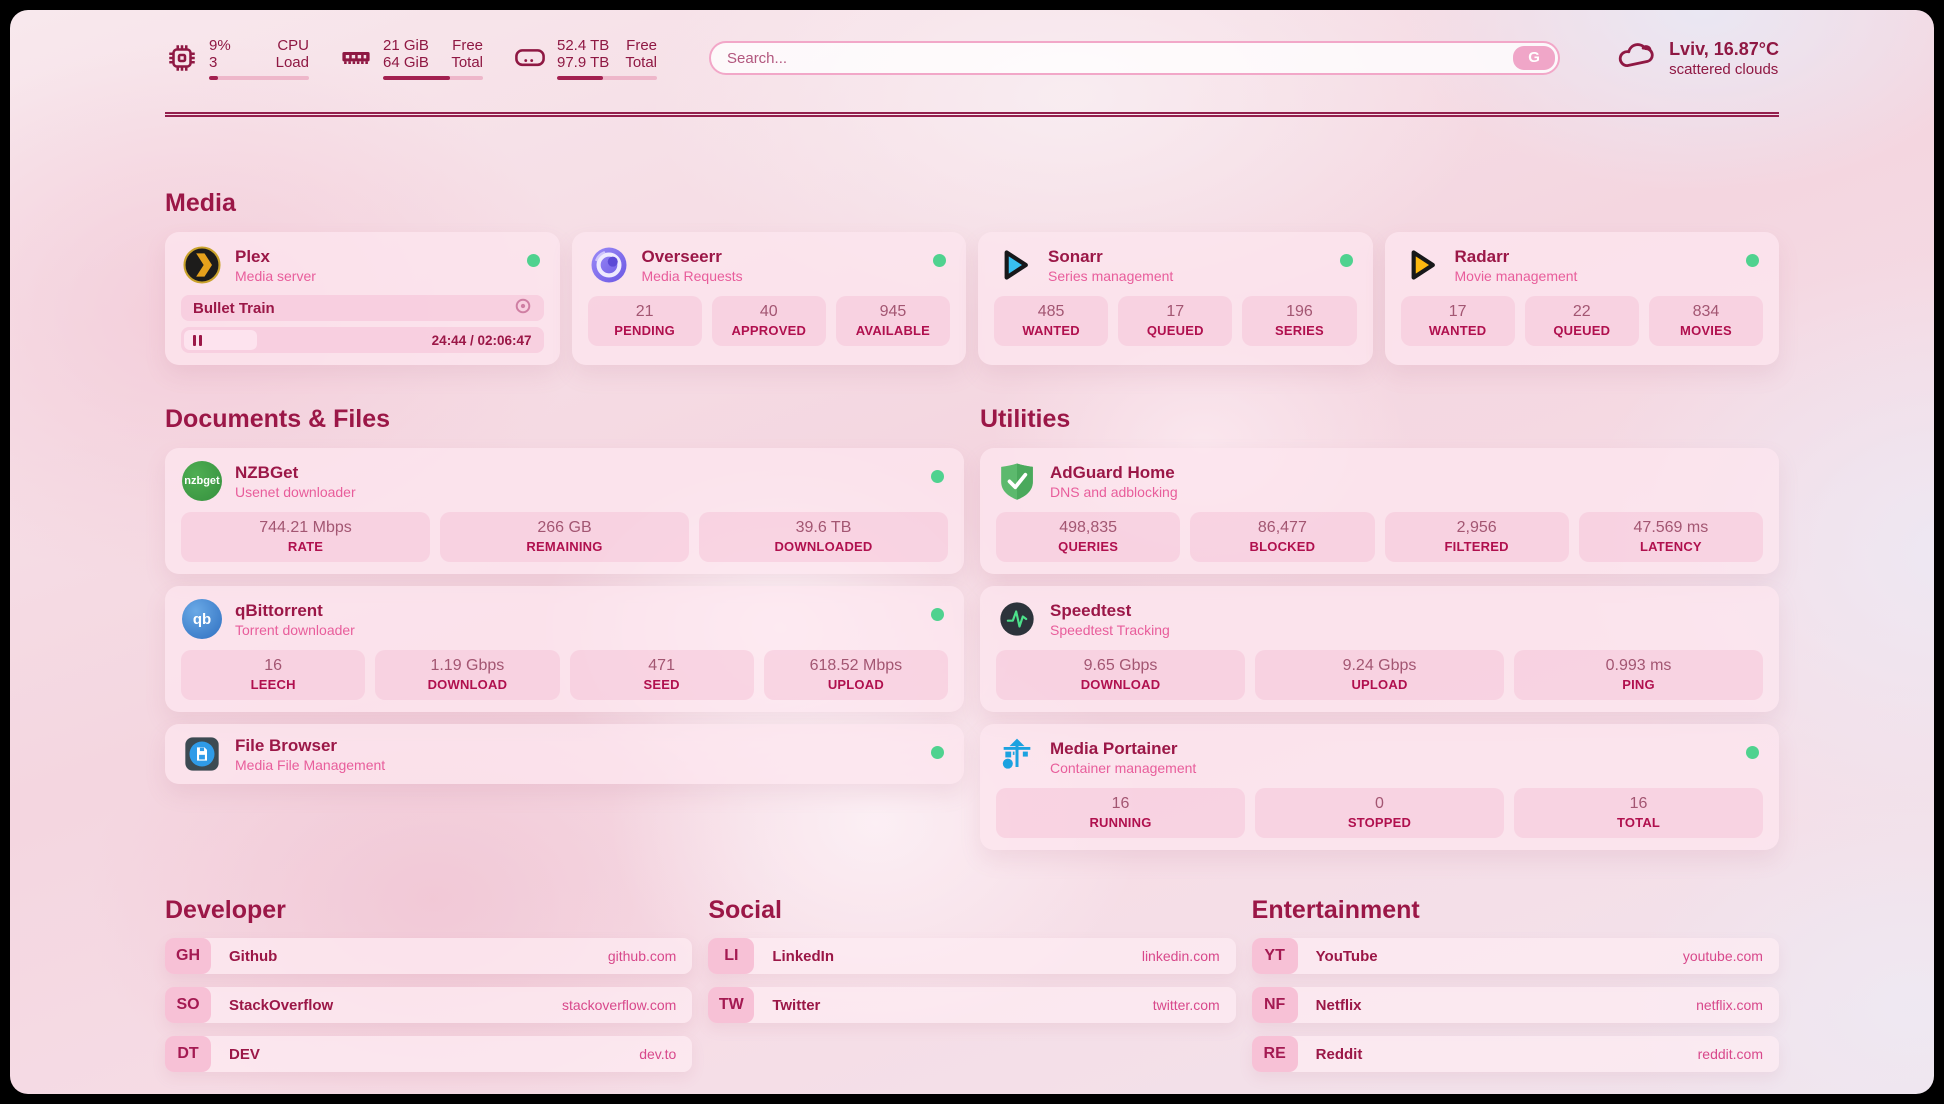 This screenshot has height=1104, width=1944. I want to click on plex-icon, so click(202, 265).